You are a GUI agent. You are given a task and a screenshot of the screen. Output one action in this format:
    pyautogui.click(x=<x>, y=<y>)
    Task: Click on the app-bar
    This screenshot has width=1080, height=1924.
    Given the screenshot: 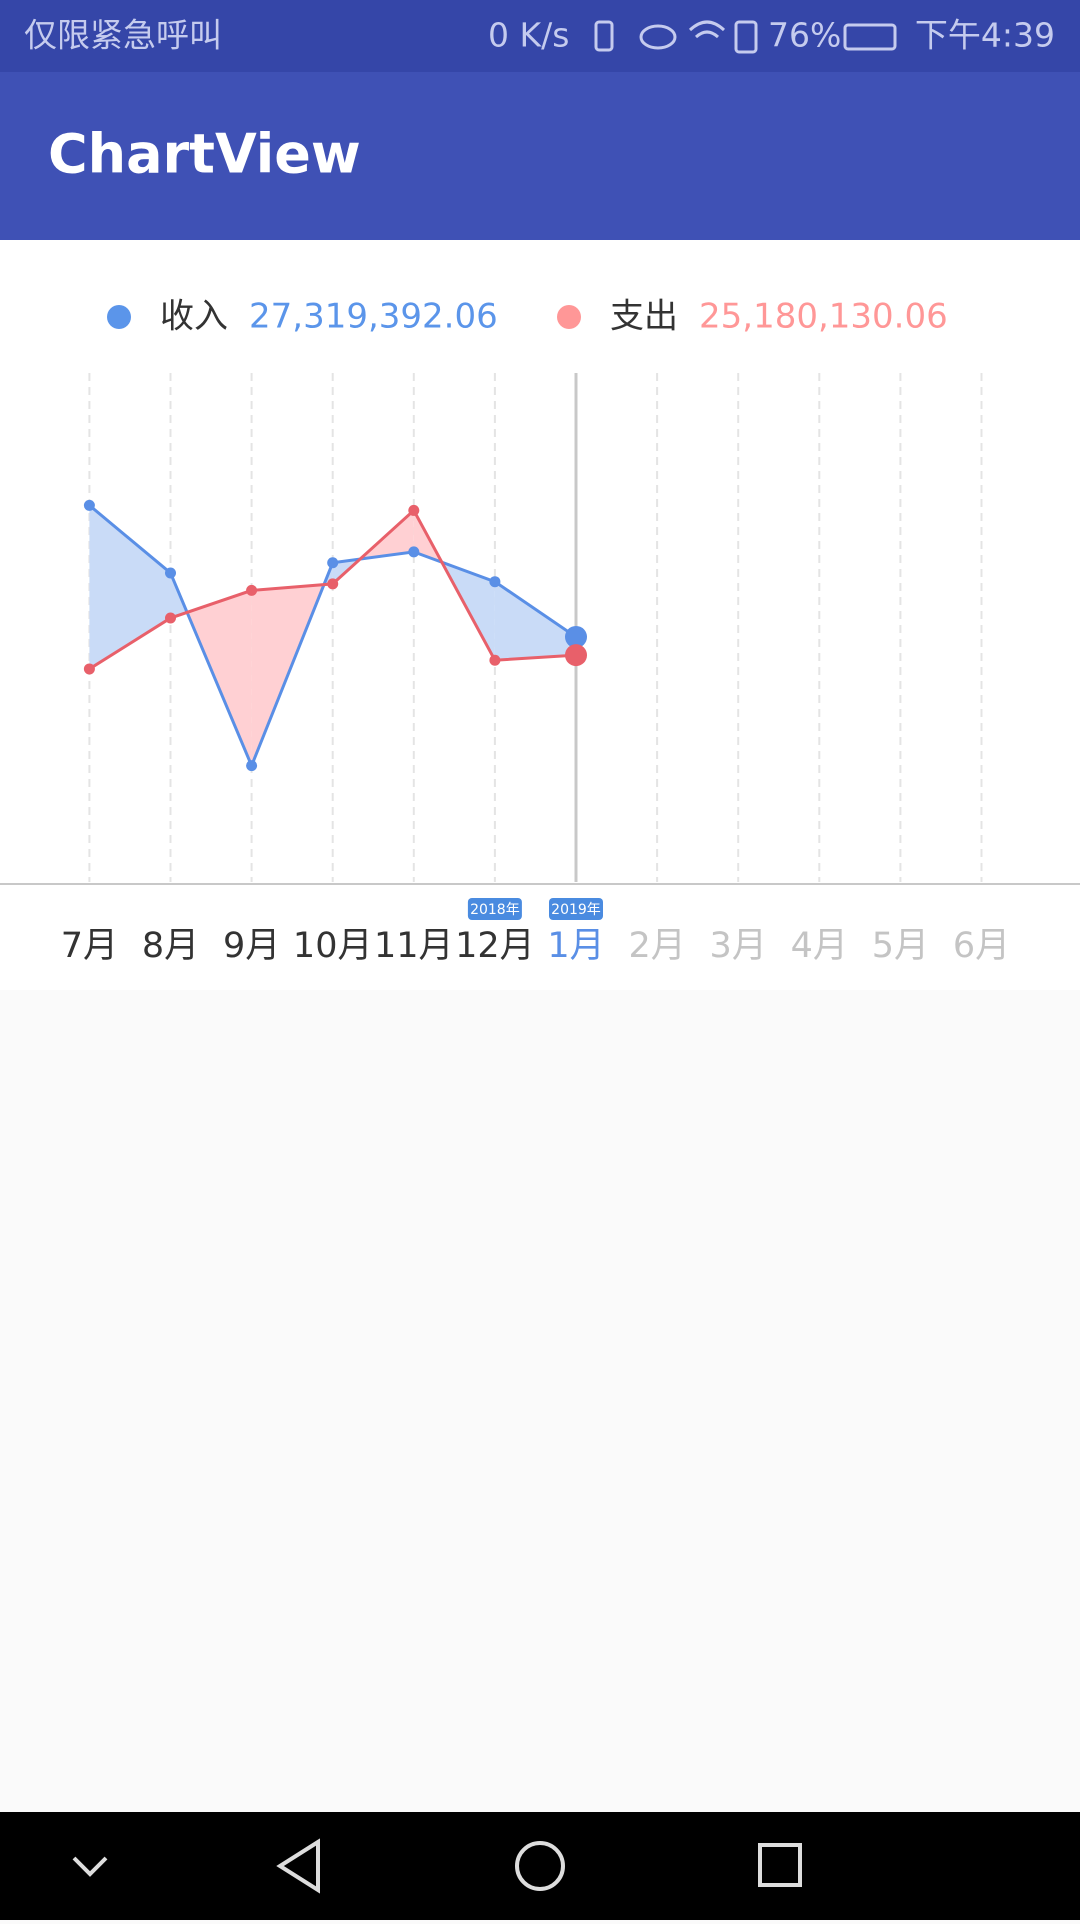 What is the action you would take?
    pyautogui.click(x=540, y=156)
    